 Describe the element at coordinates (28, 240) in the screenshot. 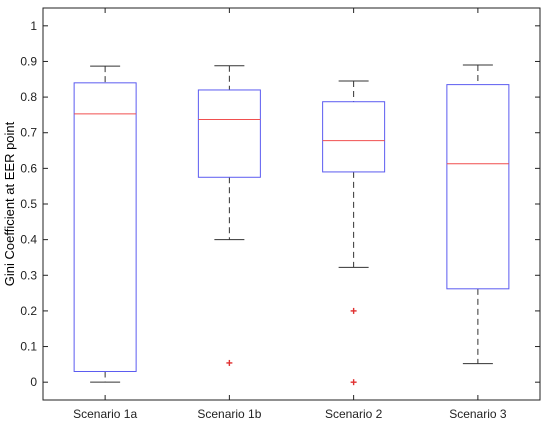

I see `y-tick-label: 0.4` at that location.